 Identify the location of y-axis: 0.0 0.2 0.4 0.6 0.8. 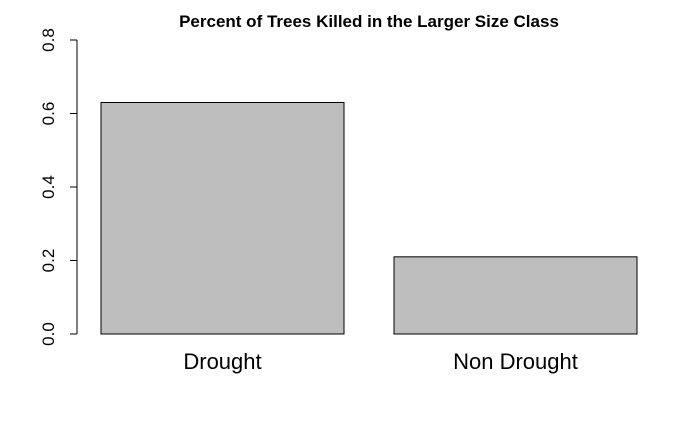
(58, 187).